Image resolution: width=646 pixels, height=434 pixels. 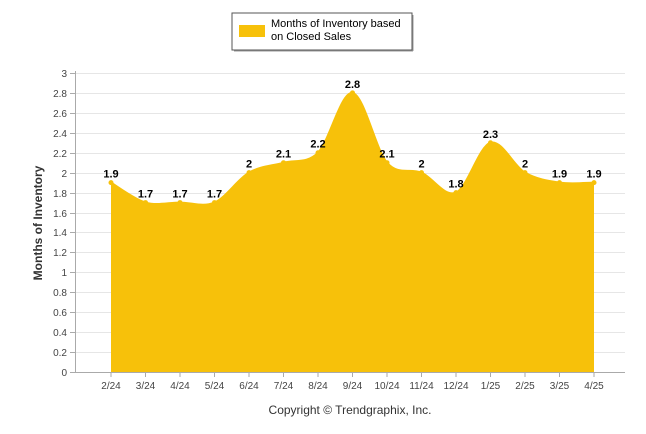 I want to click on x-tick-label: 2/24, so click(x=111, y=386).